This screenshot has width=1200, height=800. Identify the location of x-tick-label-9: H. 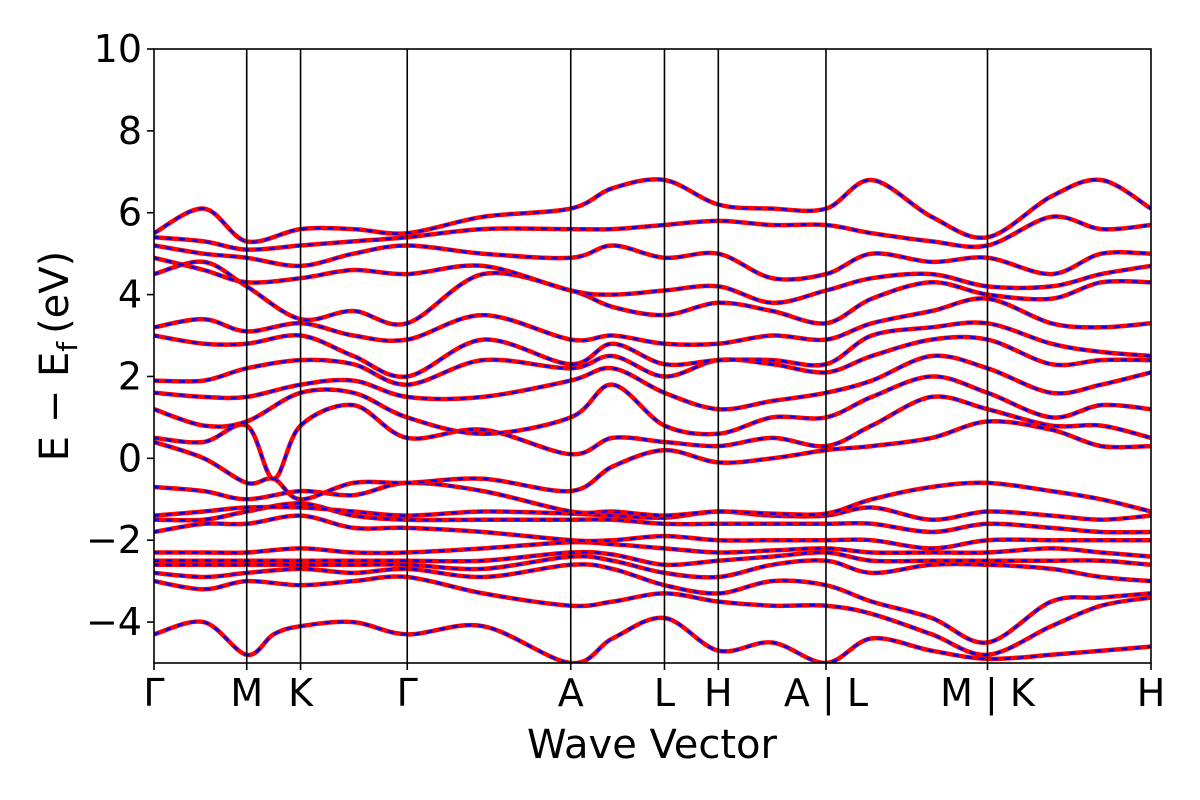
(1151, 693).